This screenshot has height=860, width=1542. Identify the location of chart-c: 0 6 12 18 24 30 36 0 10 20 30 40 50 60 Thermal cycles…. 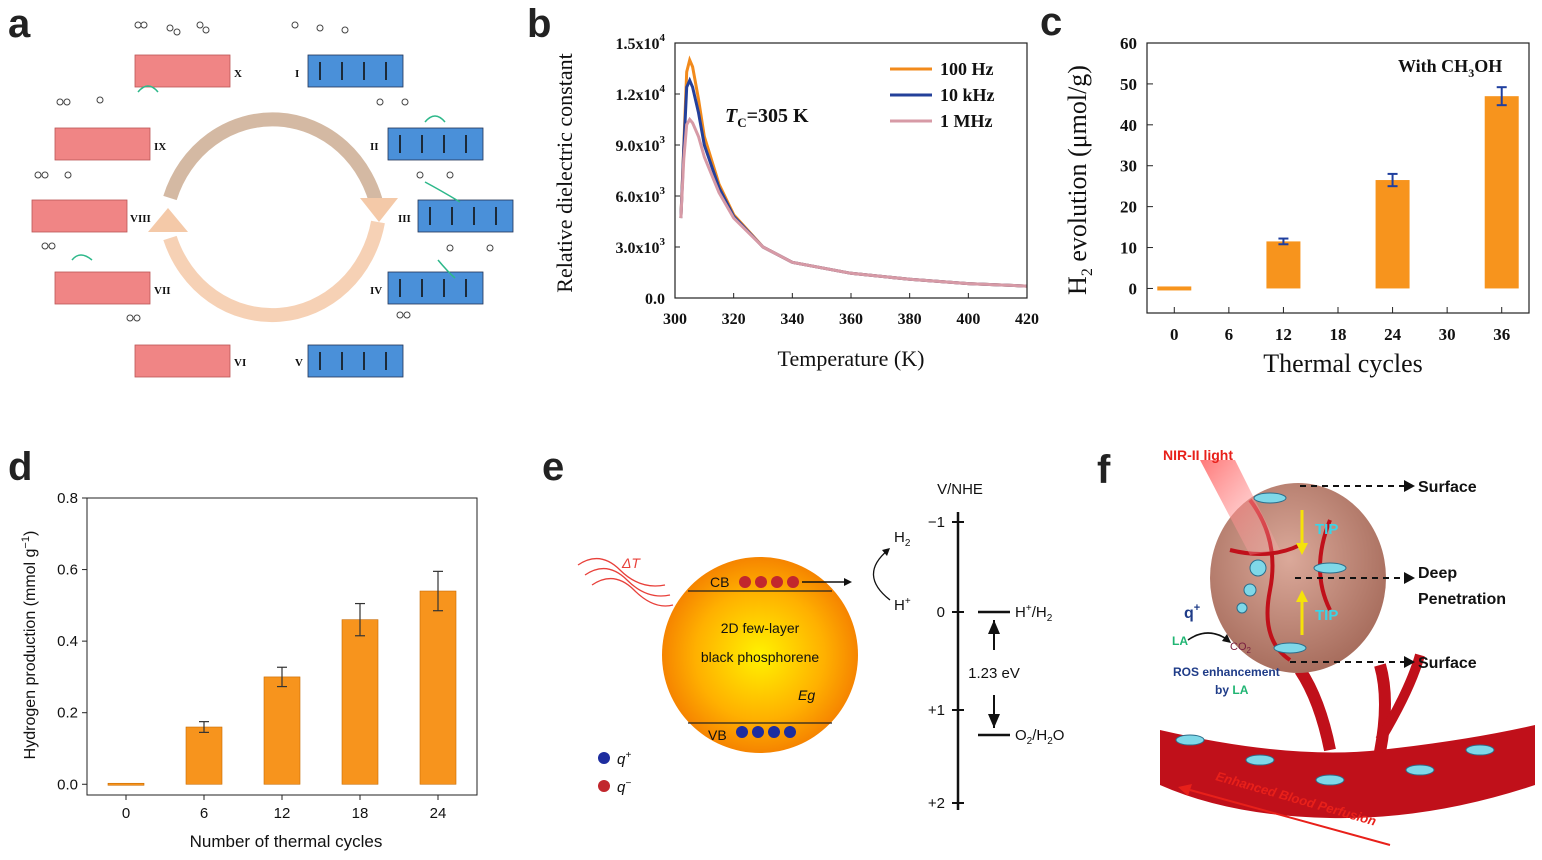
(1296, 206).